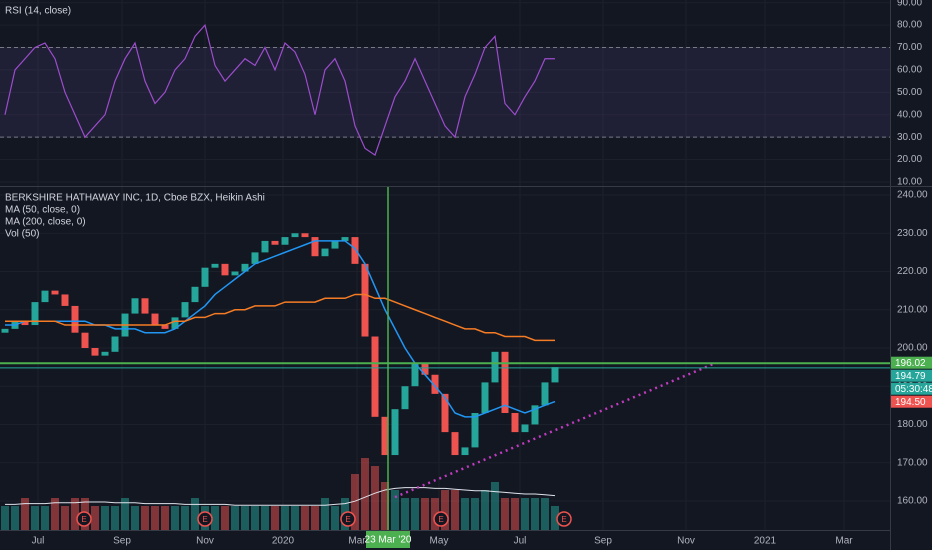  I want to click on volume-ma-line, so click(280, 496).